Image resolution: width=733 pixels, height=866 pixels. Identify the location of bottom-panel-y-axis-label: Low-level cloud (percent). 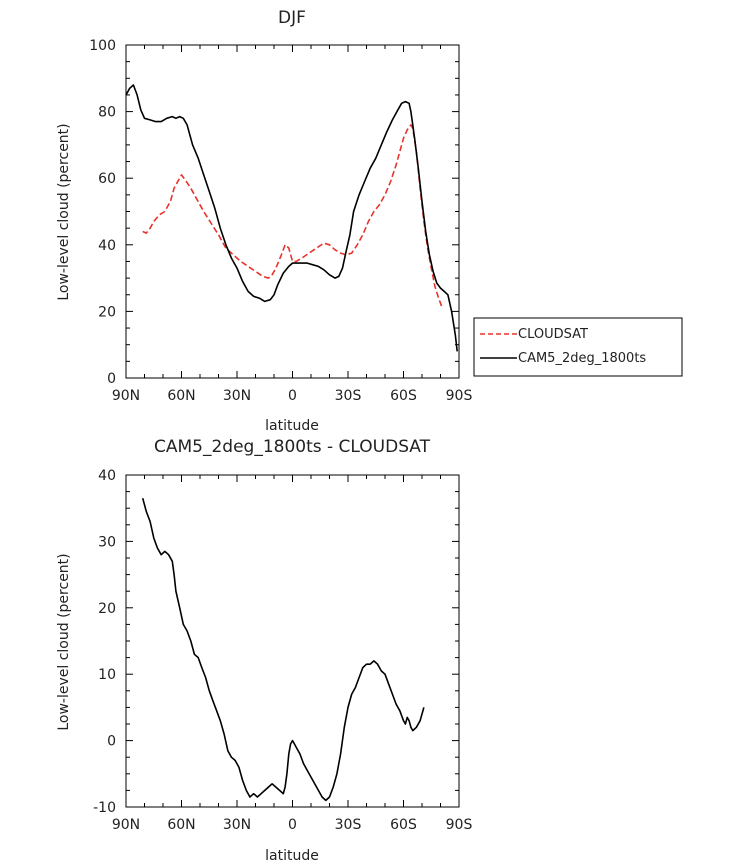
(64, 641).